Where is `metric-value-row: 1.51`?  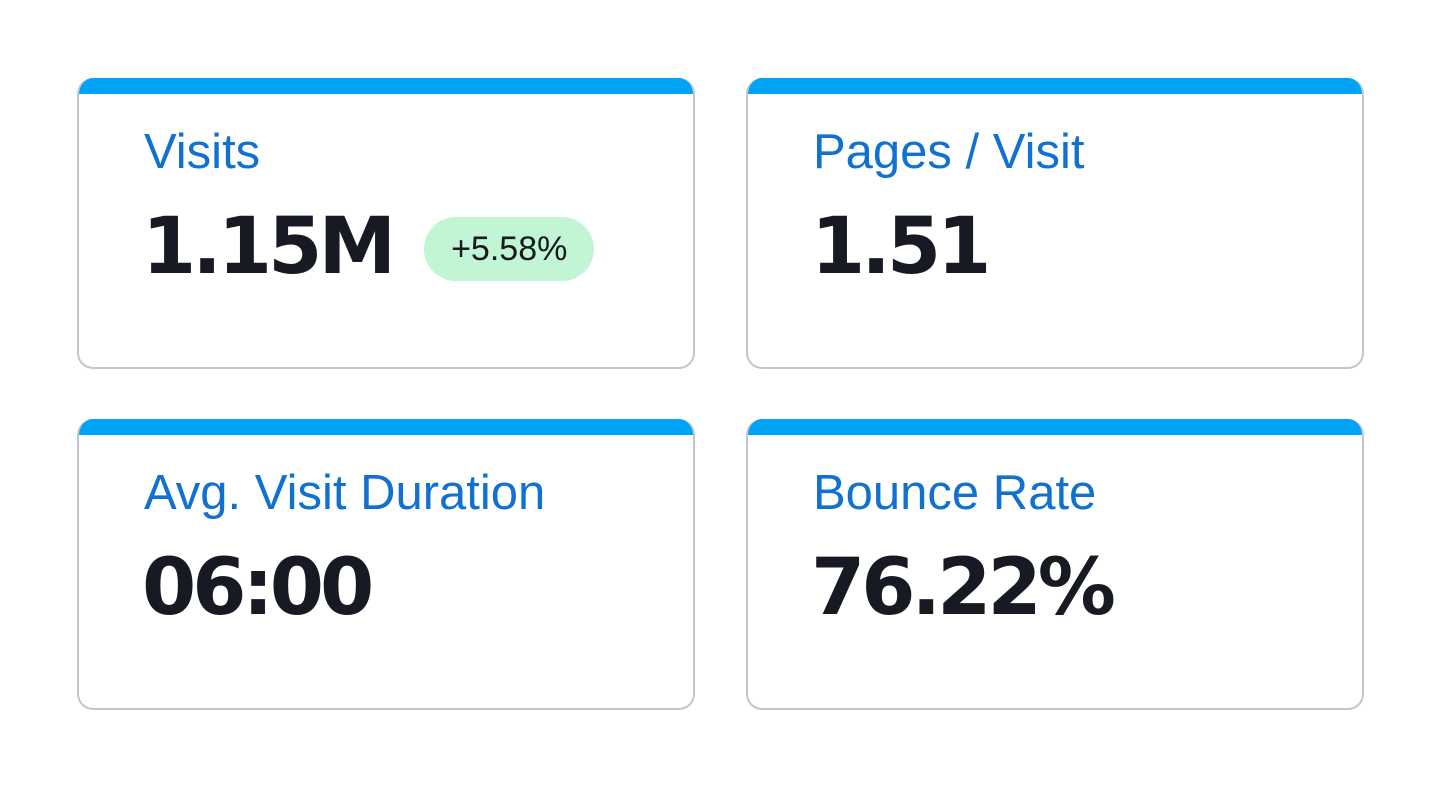 metric-value-row: 1.51 is located at coordinates (901, 247).